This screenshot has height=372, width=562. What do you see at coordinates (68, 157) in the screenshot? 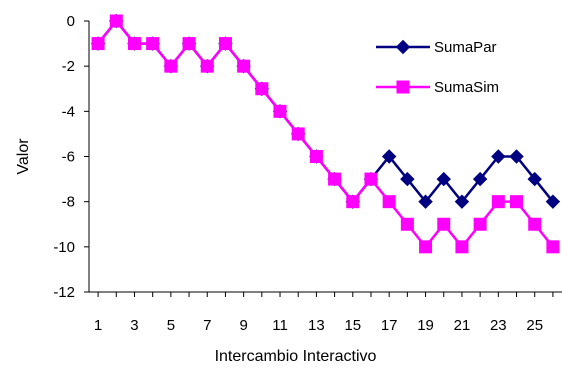
I see `y-tick-label: -6` at bounding box center [68, 157].